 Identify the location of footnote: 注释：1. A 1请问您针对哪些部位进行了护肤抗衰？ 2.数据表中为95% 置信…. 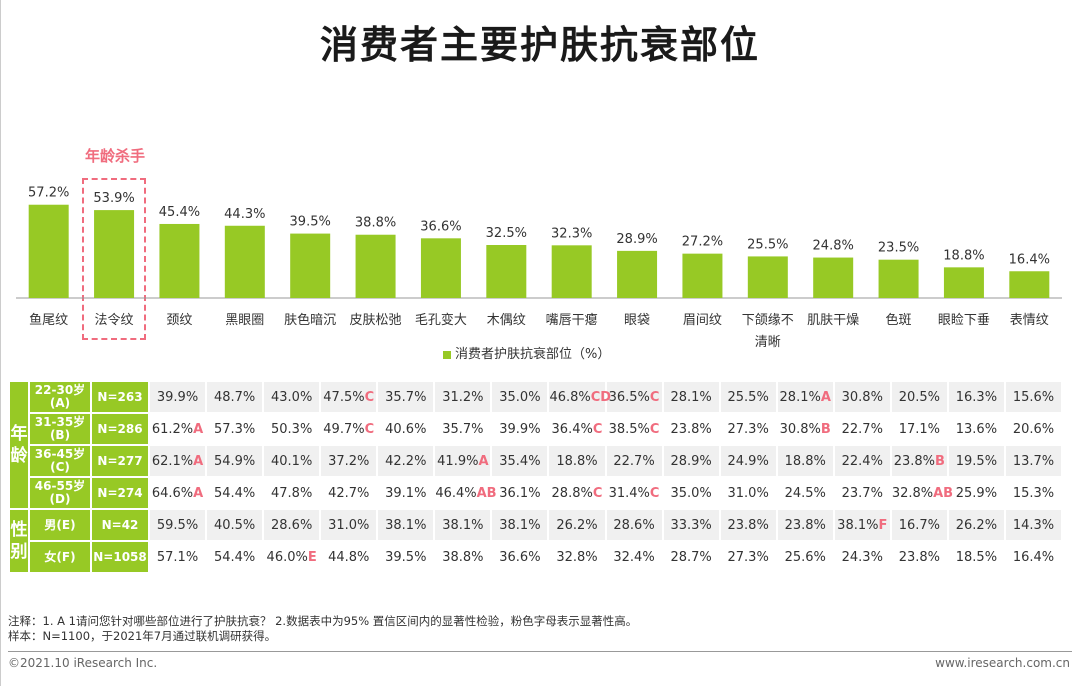
(322, 629).